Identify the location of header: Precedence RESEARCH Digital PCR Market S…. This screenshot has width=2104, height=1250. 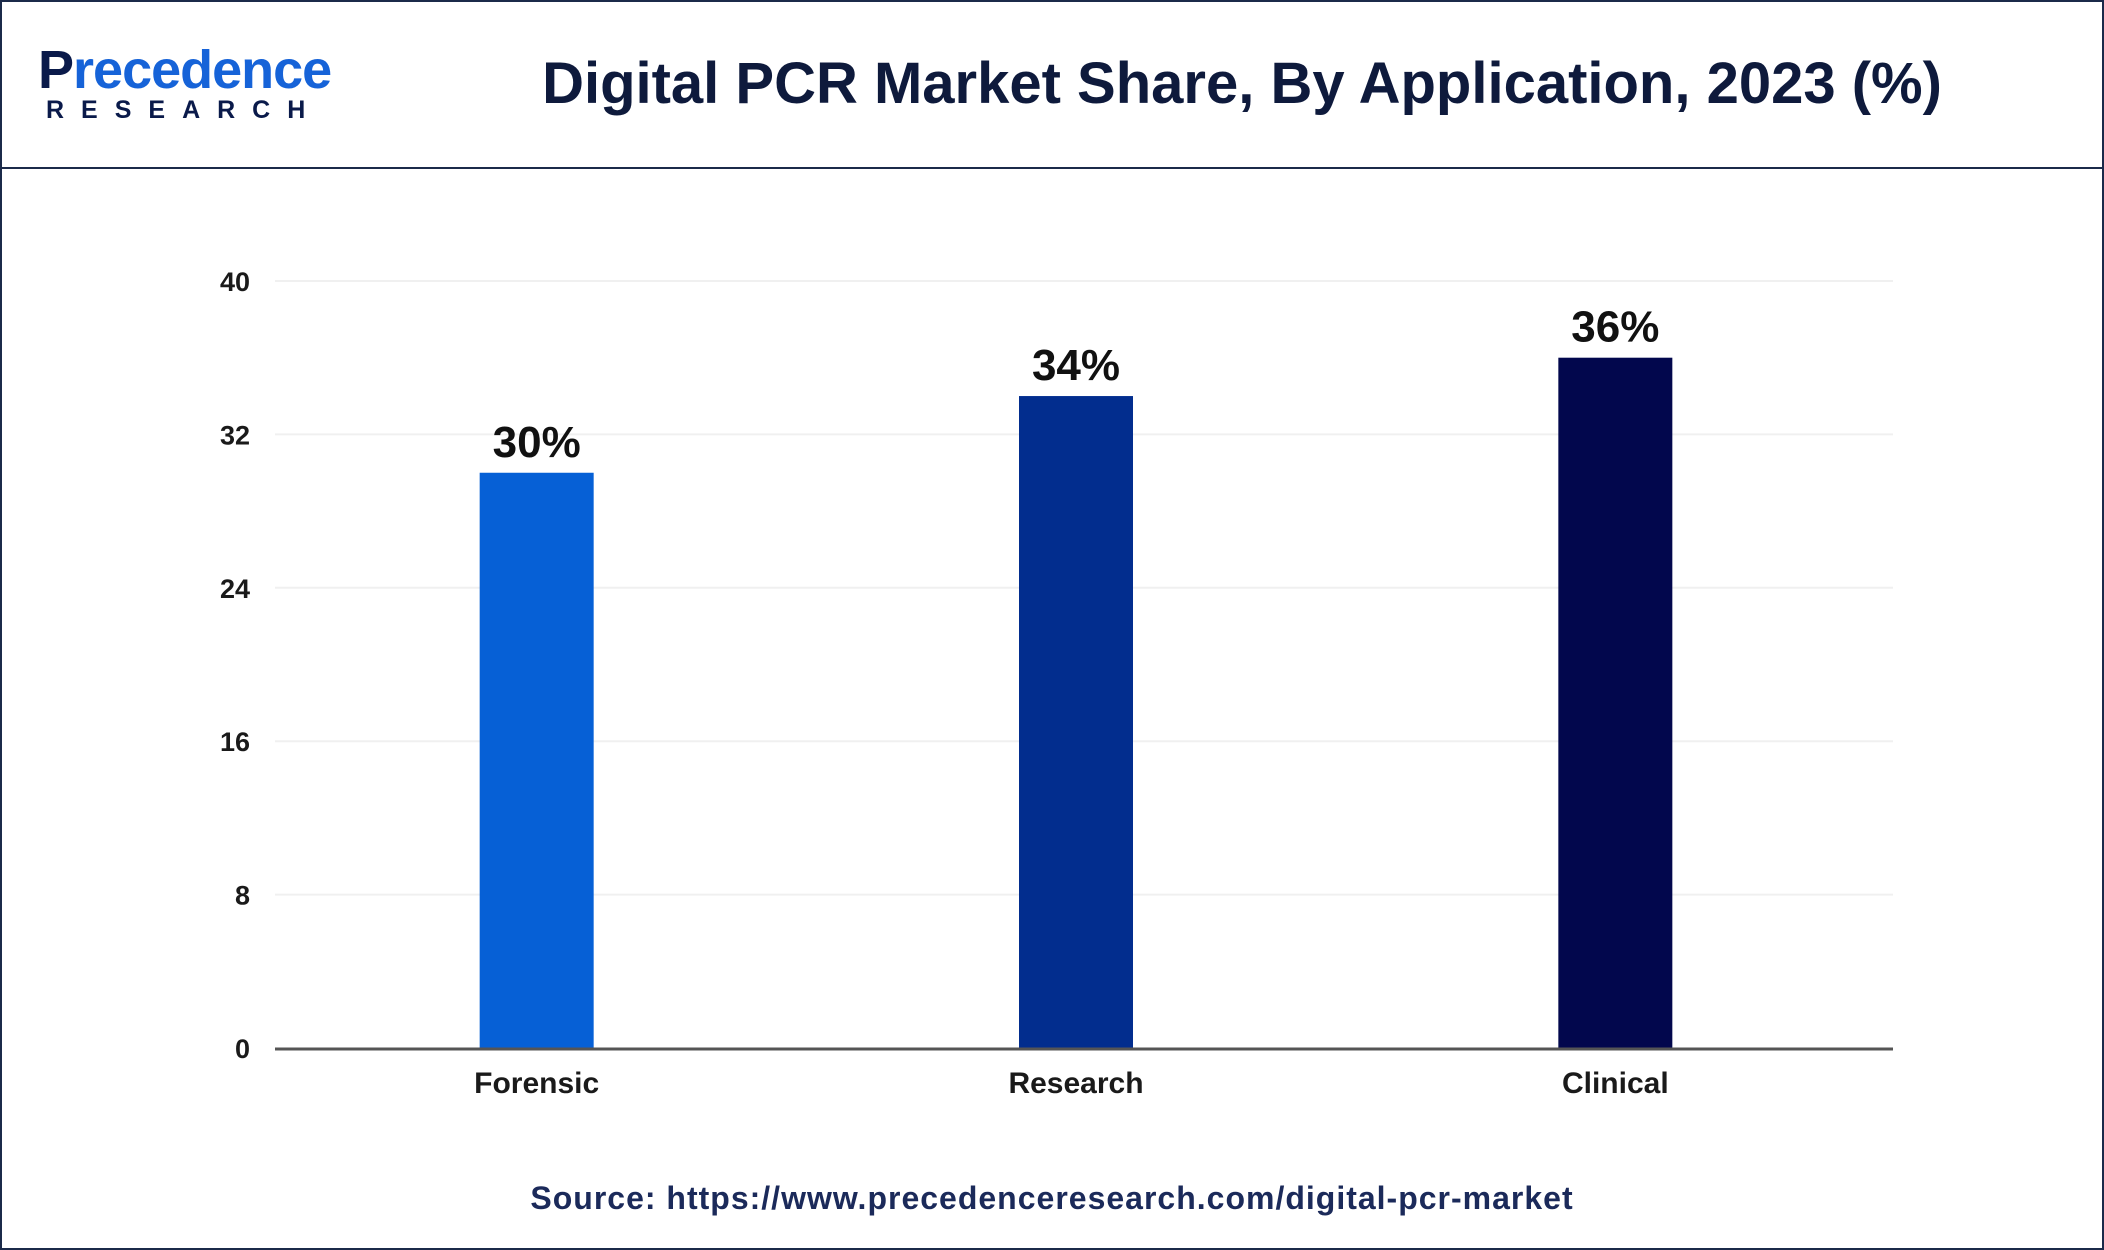
(1052, 85).